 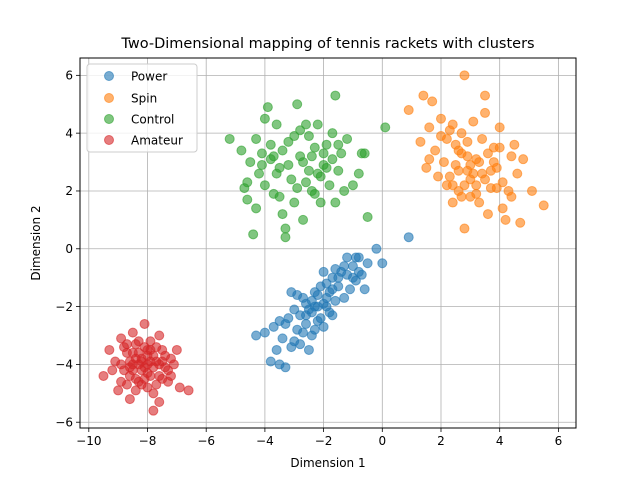 What do you see at coordinates (36, 242) in the screenshot?
I see `y-axis-label: Dimension 2` at bounding box center [36, 242].